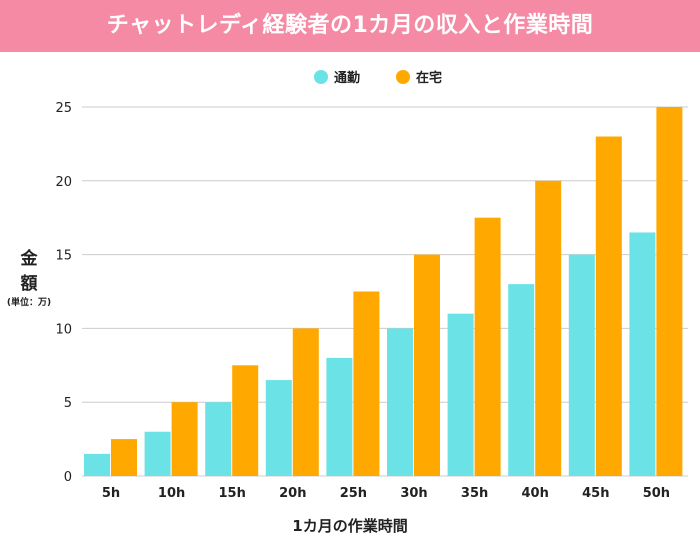 This screenshot has height=550, width=700. Describe the element at coordinates (171, 493) in the screenshot. I see `x-tick-label: 10h` at that location.